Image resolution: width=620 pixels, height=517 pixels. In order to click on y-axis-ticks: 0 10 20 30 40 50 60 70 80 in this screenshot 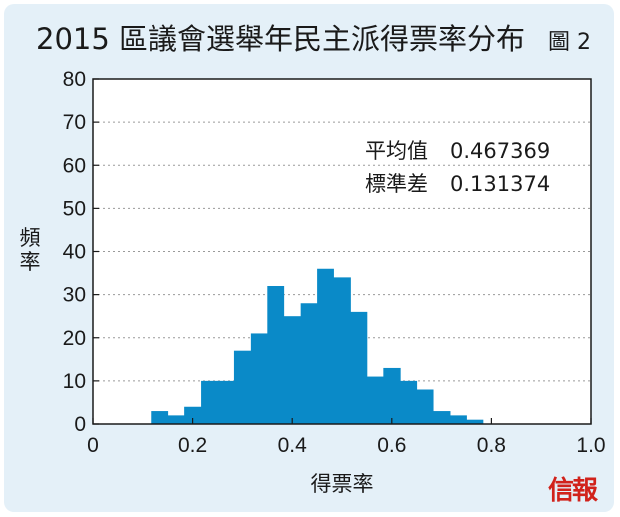, I will do `click(81, 252)`.